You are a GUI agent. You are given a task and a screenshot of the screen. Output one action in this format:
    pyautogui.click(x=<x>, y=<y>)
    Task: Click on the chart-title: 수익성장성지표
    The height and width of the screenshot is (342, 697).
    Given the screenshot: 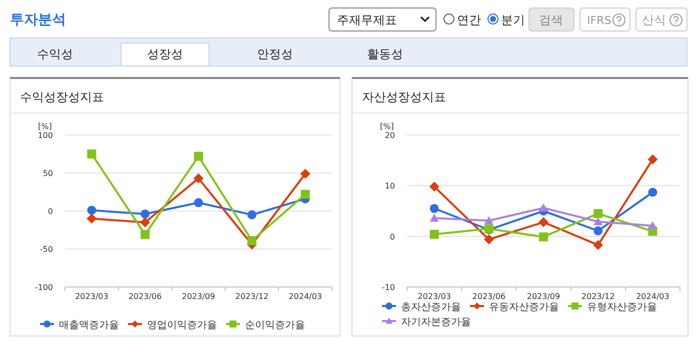 What is the action you would take?
    pyautogui.click(x=62, y=97)
    